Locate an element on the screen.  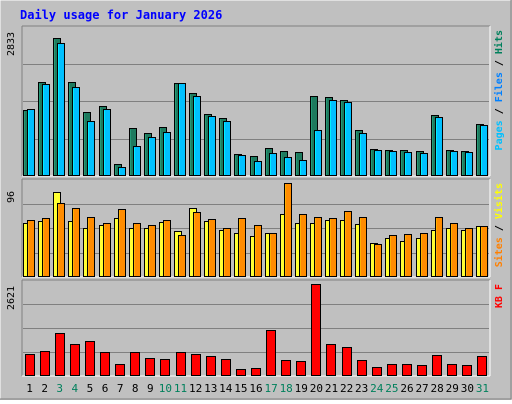
x-tick-label-day-13: 13 is located at coordinates (210, 388).